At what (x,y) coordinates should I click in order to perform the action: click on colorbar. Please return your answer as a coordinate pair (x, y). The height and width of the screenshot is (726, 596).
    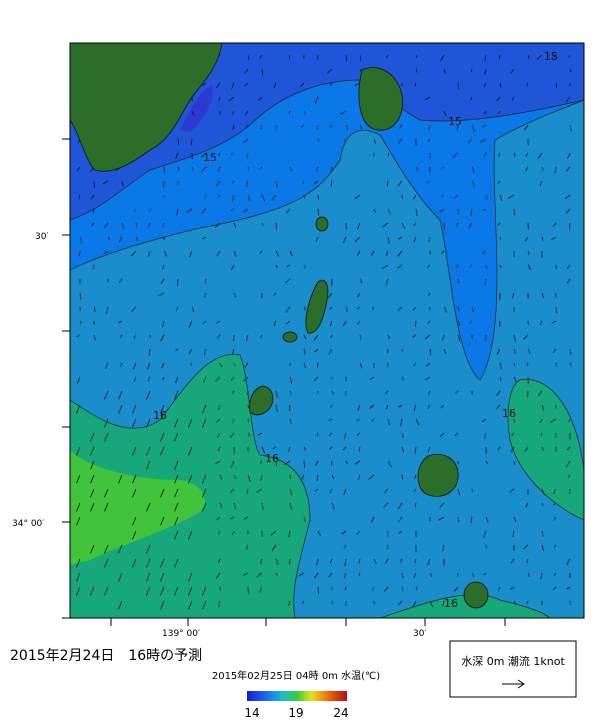
    Looking at the image, I should click on (297, 696).